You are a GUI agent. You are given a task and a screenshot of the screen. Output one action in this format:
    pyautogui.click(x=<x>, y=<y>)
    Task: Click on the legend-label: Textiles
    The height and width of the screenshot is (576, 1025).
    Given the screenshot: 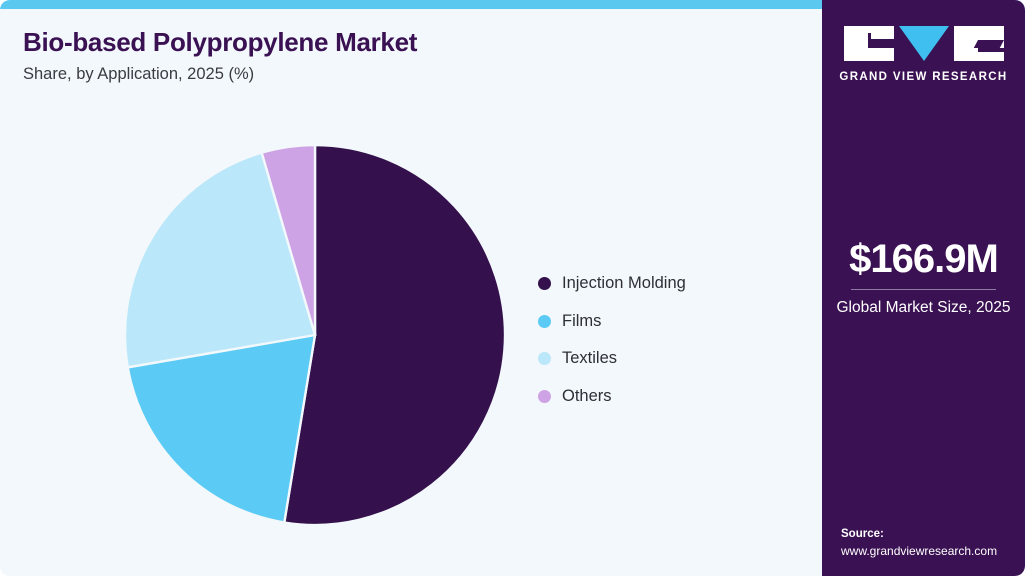 What is the action you would take?
    pyautogui.click(x=590, y=358)
    